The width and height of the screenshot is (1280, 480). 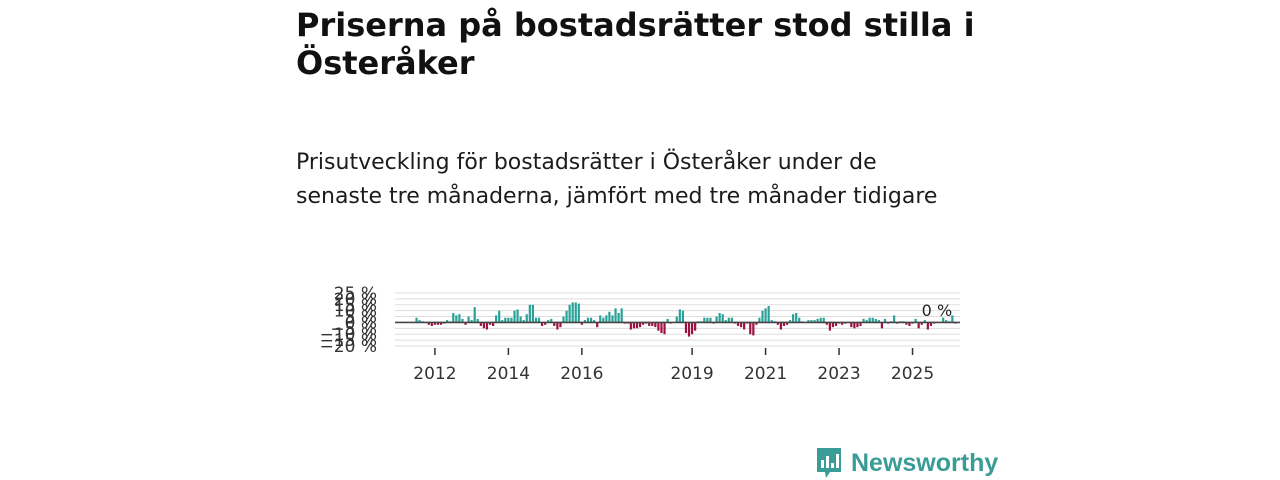 I want to click on grid-layer, so click(x=677, y=319).